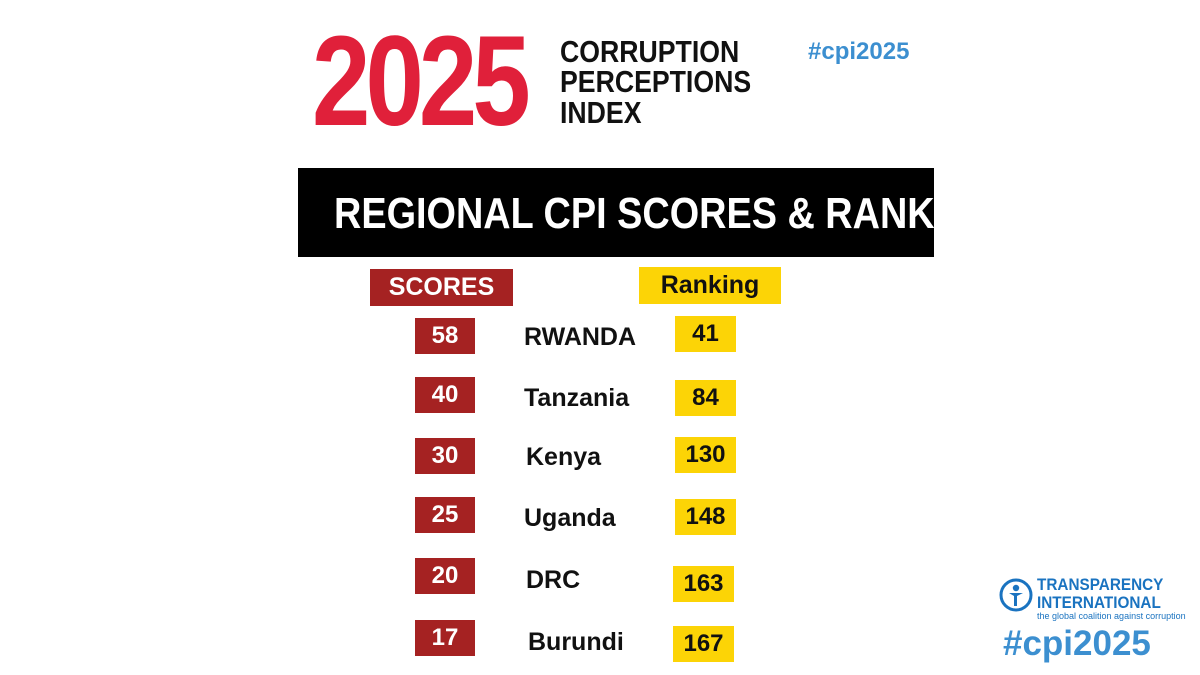 The image size is (1200, 675). Describe the element at coordinates (1111, 616) in the screenshot. I see `org-tagline: the global coalition against corruption` at that location.